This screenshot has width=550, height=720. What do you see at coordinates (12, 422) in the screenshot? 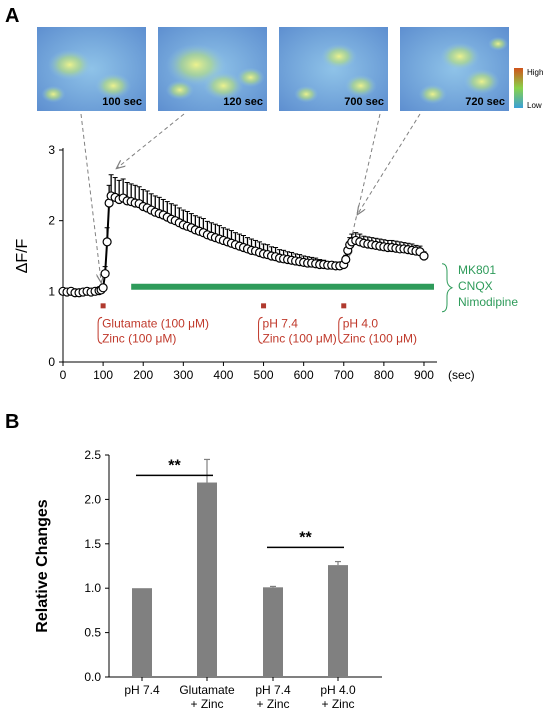
I see `panel-label-b: B` at bounding box center [12, 422].